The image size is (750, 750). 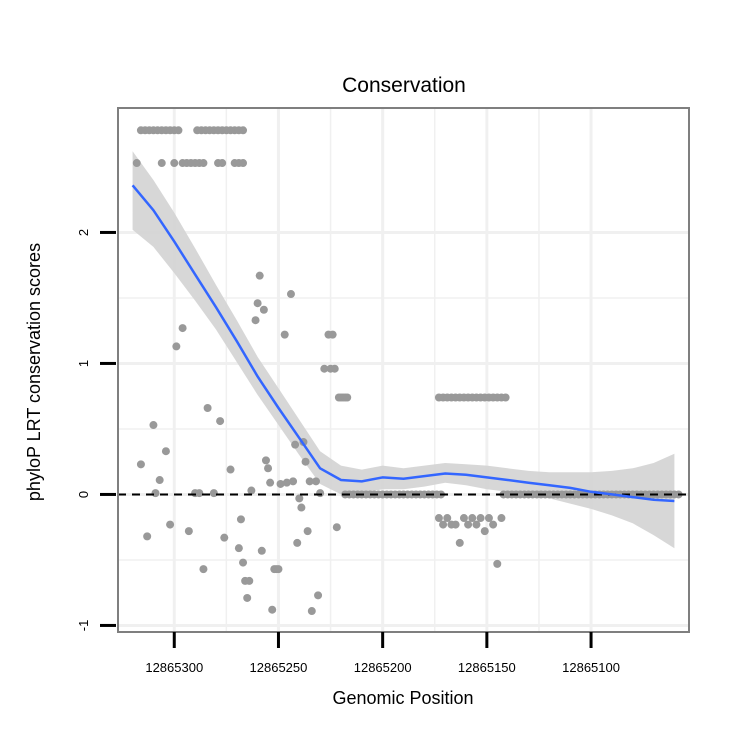 What do you see at coordinates (174, 667) in the screenshot?
I see `x-tick-label: 12865300` at bounding box center [174, 667].